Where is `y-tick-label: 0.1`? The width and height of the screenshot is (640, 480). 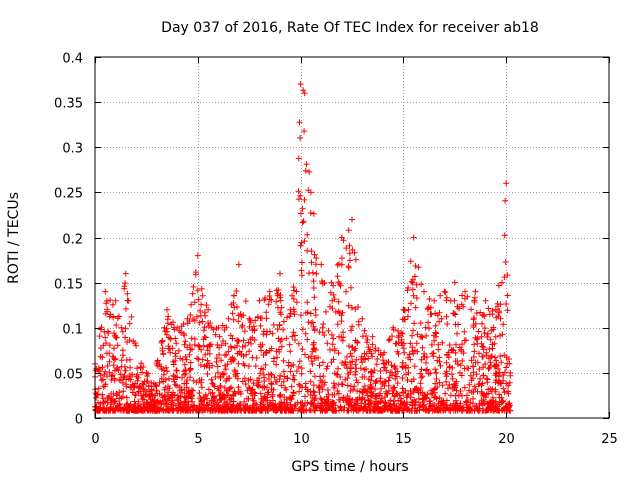
y-tick-label: 0.1 is located at coordinates (72, 330).